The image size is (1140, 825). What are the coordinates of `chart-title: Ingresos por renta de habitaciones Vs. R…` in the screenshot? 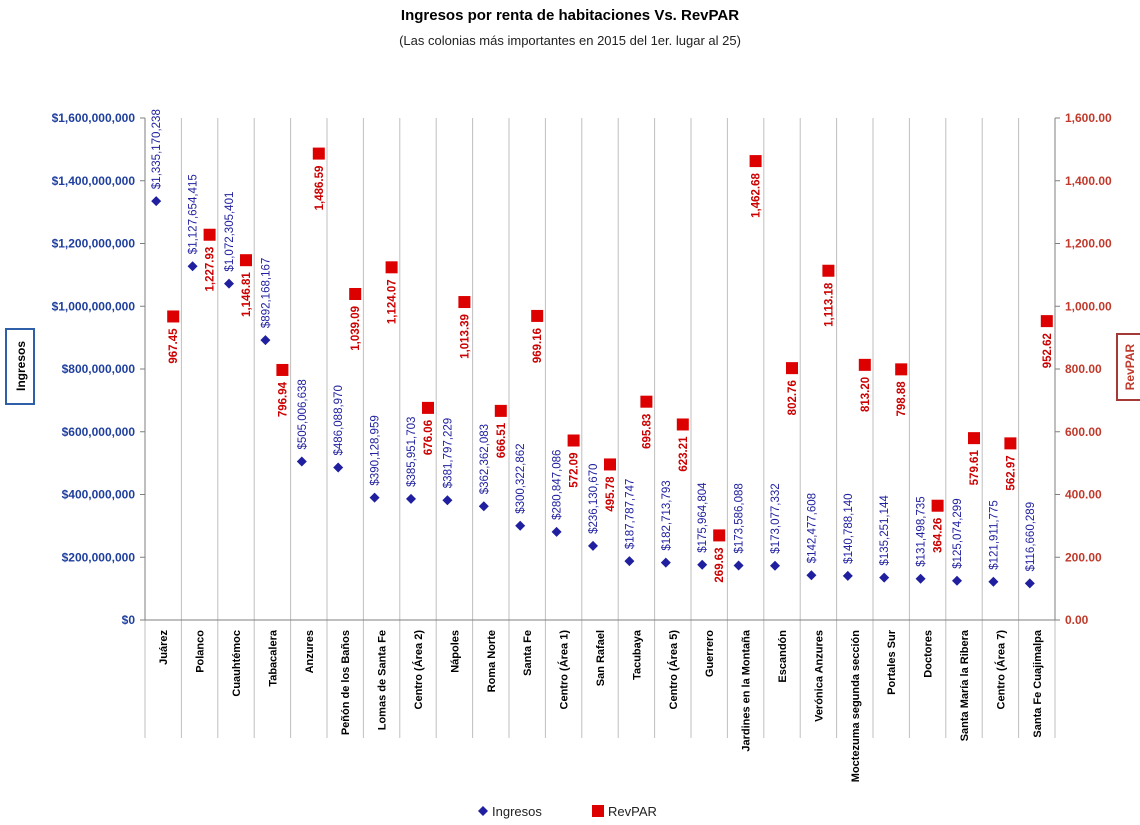 It's located at (570, 15).